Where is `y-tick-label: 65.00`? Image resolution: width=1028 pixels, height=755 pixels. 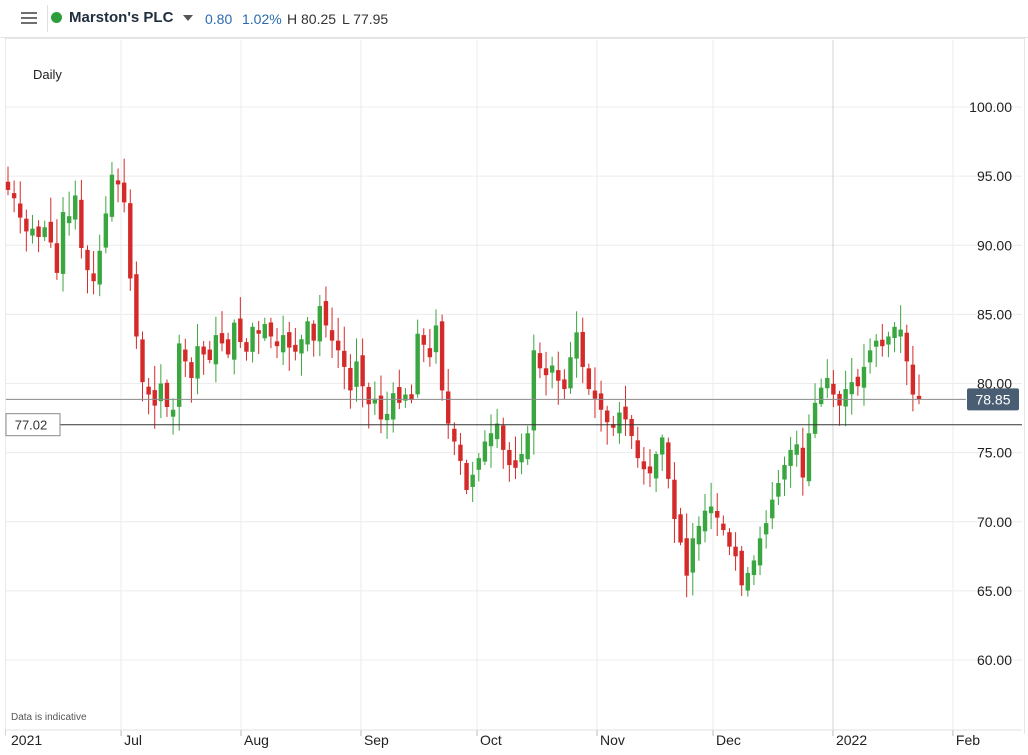
y-tick-label: 65.00 is located at coordinates (994, 591).